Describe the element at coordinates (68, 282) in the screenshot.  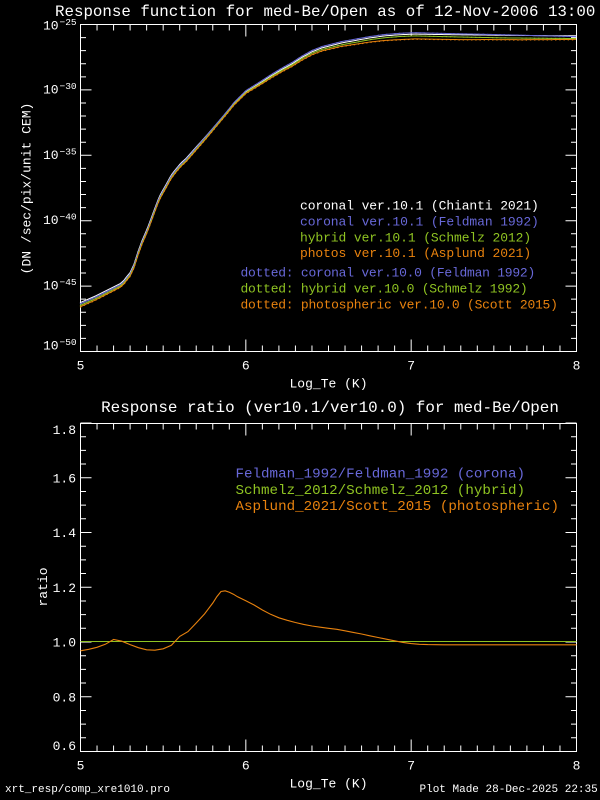
I see `svg-text: −45` at that location.